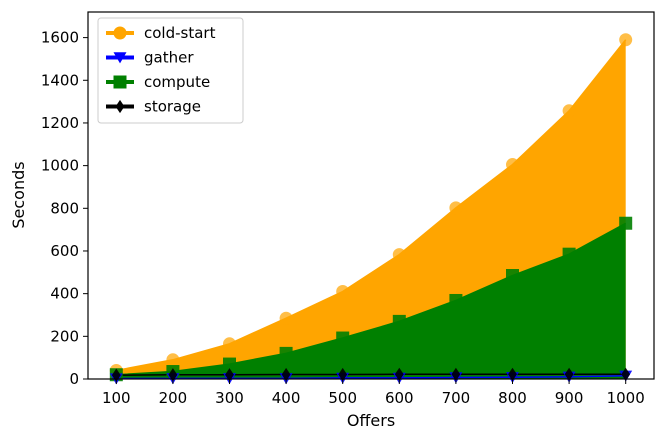 This screenshot has width=662, height=431. What do you see at coordinates (172, 107) in the screenshot?
I see `legend-label-storage: storage` at bounding box center [172, 107].